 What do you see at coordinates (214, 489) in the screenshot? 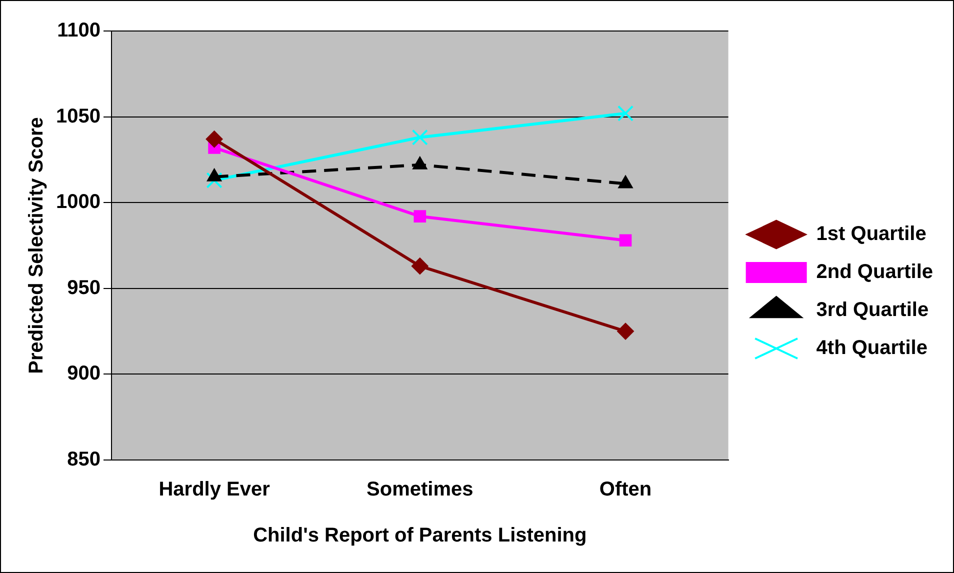
I see `x-tick-label: Hardly Ever` at bounding box center [214, 489].